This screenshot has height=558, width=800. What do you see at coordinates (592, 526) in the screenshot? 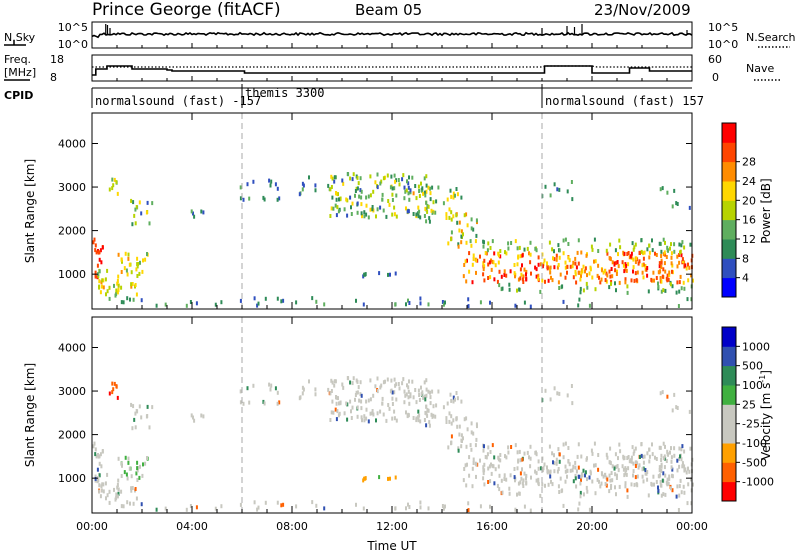
I see `x-tick-label: 20:00` at bounding box center [592, 526].